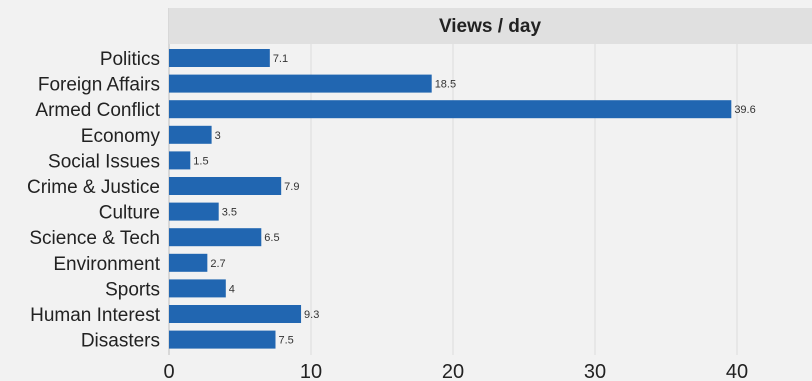 This screenshot has width=812, height=381. I want to click on category-label-sports: Sports, so click(132, 289).